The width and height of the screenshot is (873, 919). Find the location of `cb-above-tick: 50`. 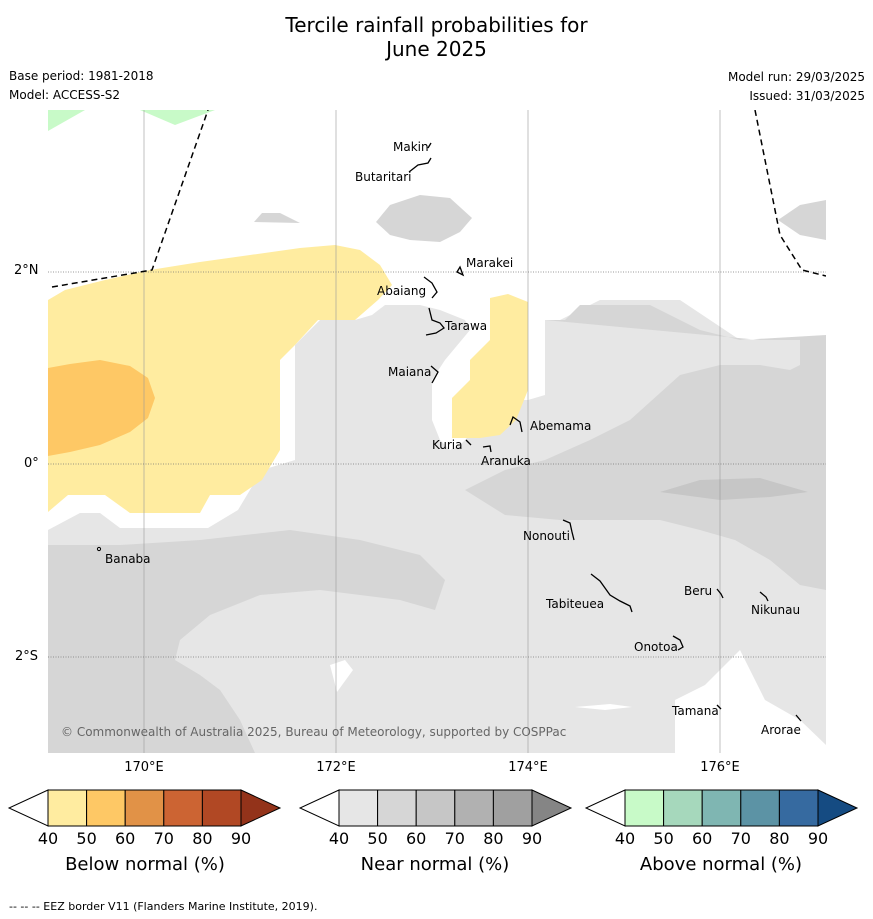

cb-above-tick: 50 is located at coordinates (663, 838).